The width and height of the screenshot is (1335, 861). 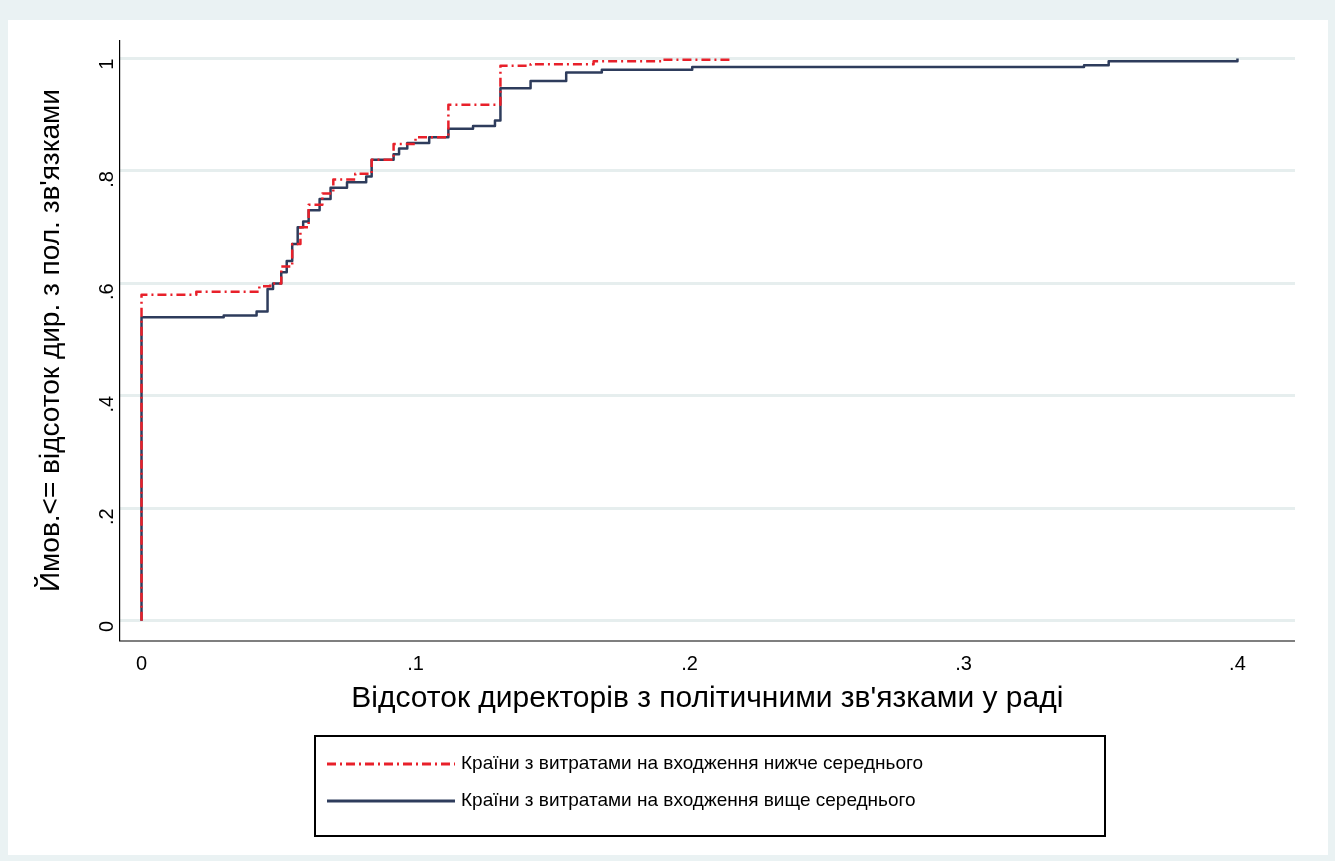 I want to click on x-tick-label: .2, so click(x=689, y=662).